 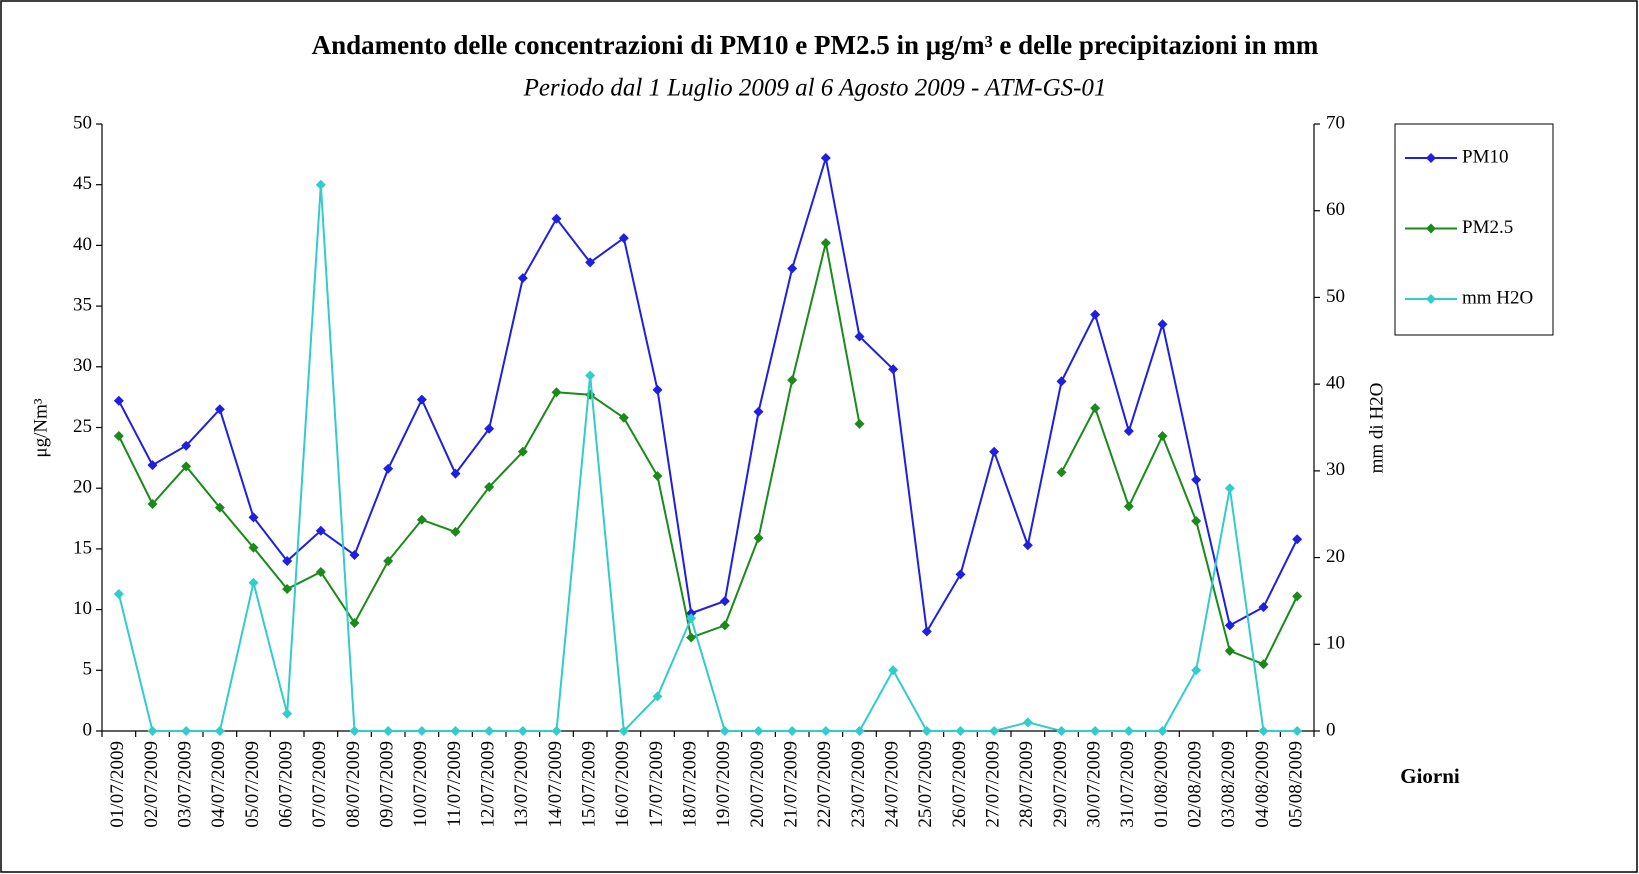 What do you see at coordinates (252, 784) in the screenshot?
I see `x-tick-label: 05/07/2009` at bounding box center [252, 784].